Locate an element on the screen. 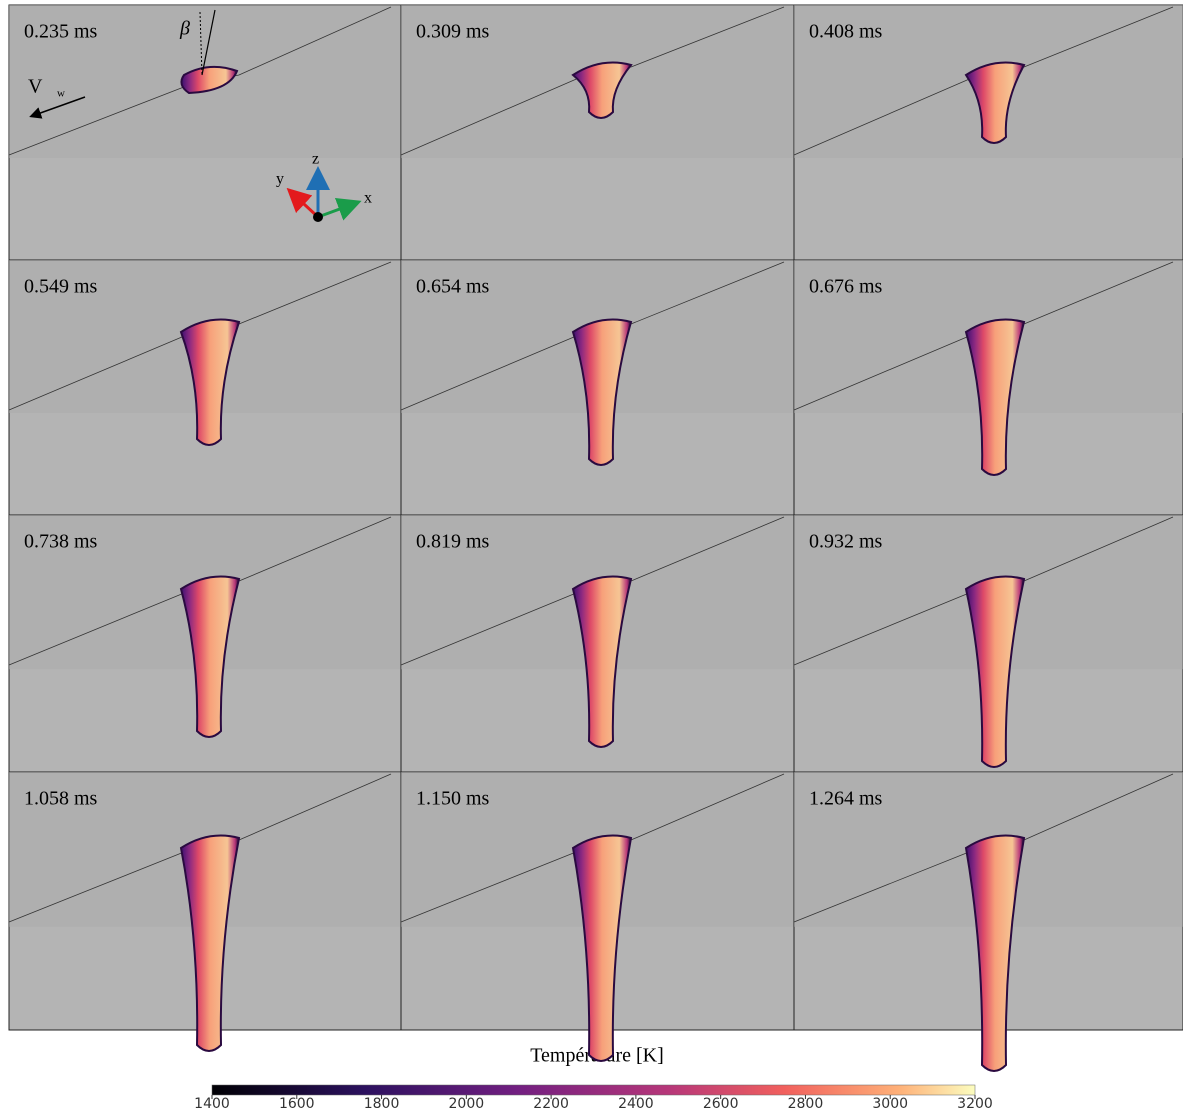 The height and width of the screenshot is (1117, 1183). panel: 0.549 ms is located at coordinates (205, 387).